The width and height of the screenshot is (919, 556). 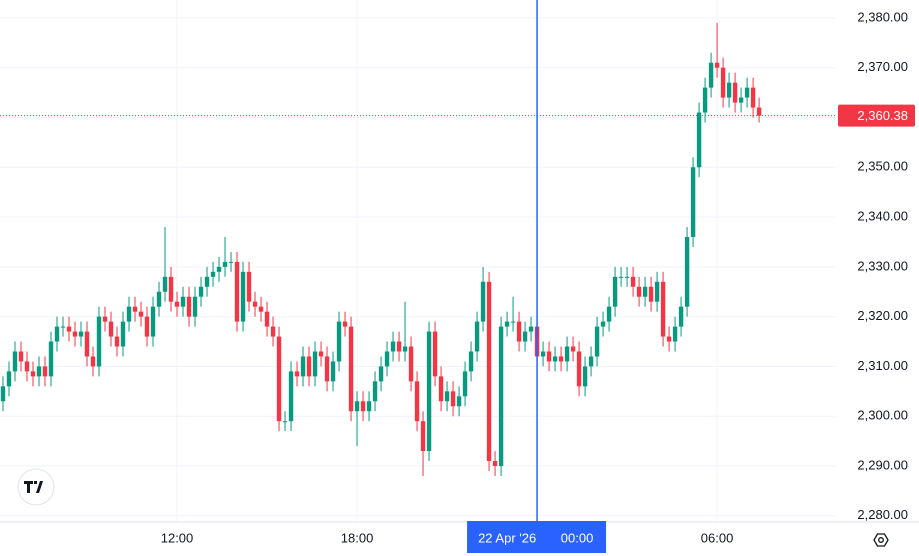 What do you see at coordinates (882, 16) in the screenshot?
I see `y-tick-label: 2,380.00` at bounding box center [882, 16].